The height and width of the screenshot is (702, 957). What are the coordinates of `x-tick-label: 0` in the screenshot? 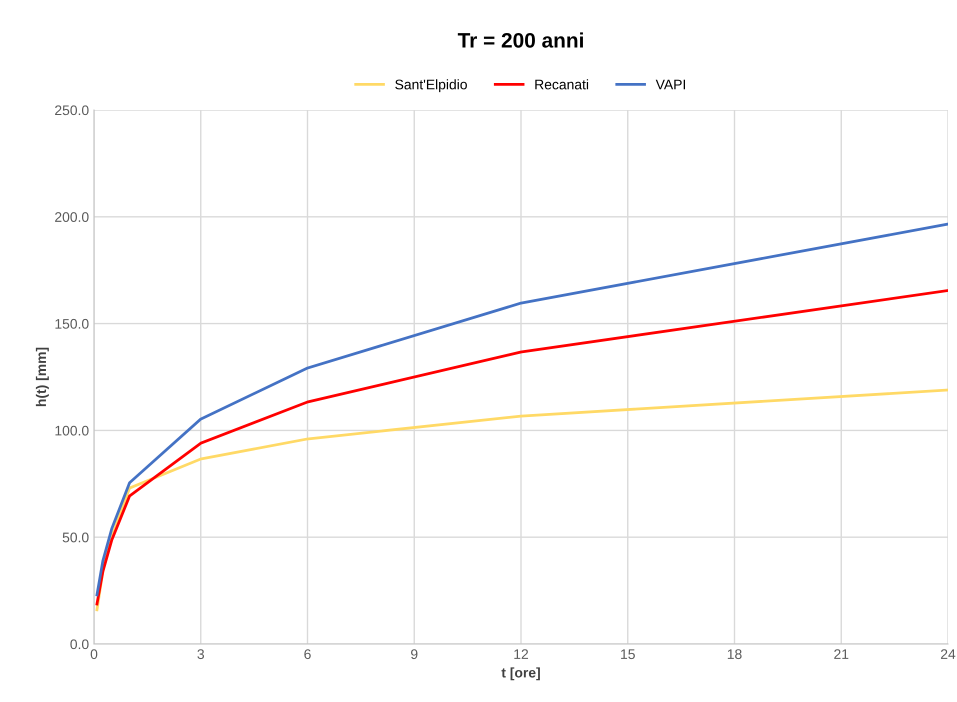 It's located at (94, 654).